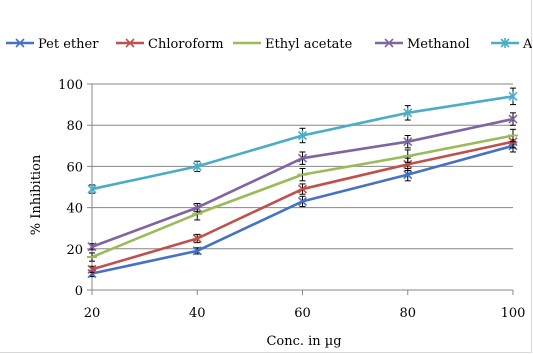 The width and height of the screenshot is (533, 354). I want to click on x-tick-label: 20, so click(92, 313).